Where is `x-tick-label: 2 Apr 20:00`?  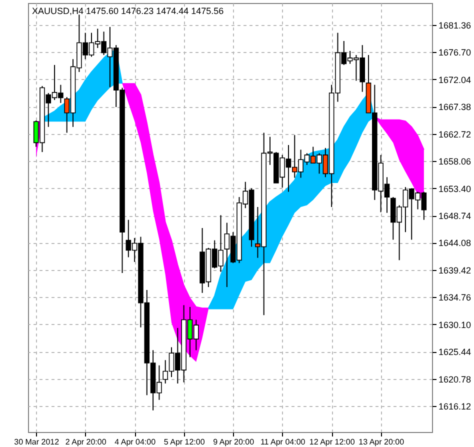
x-tick-label: 2 Apr 20:00 is located at coordinates (86, 442).